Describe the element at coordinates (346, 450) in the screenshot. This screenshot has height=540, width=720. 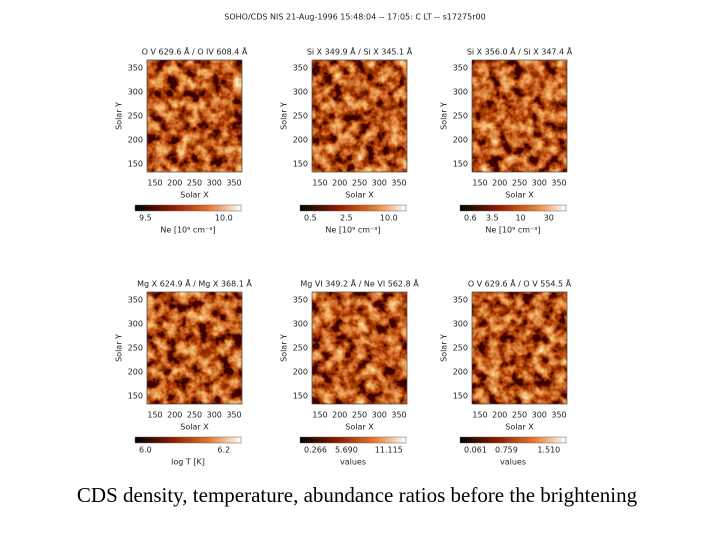
I see `colorbar-label: 5.690` at that location.